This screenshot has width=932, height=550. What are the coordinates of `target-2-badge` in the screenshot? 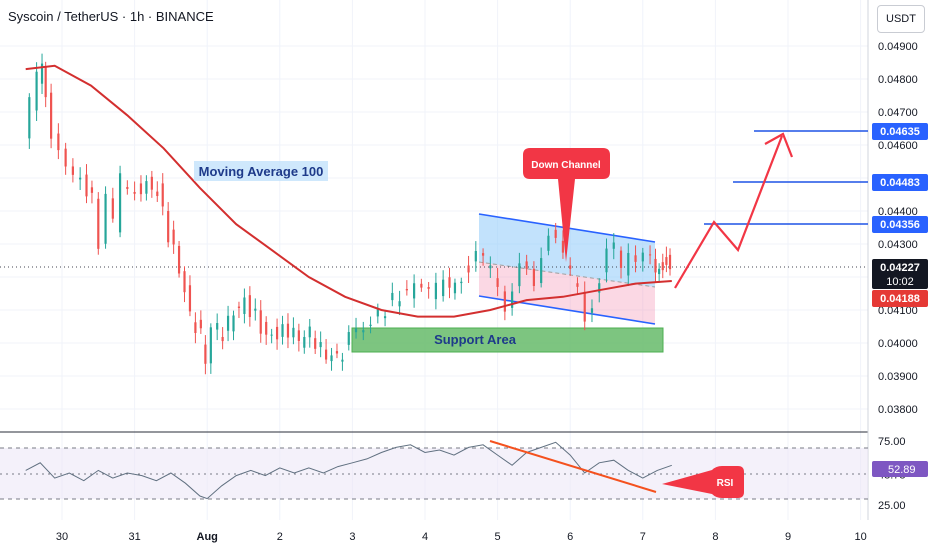 It's located at (900, 182).